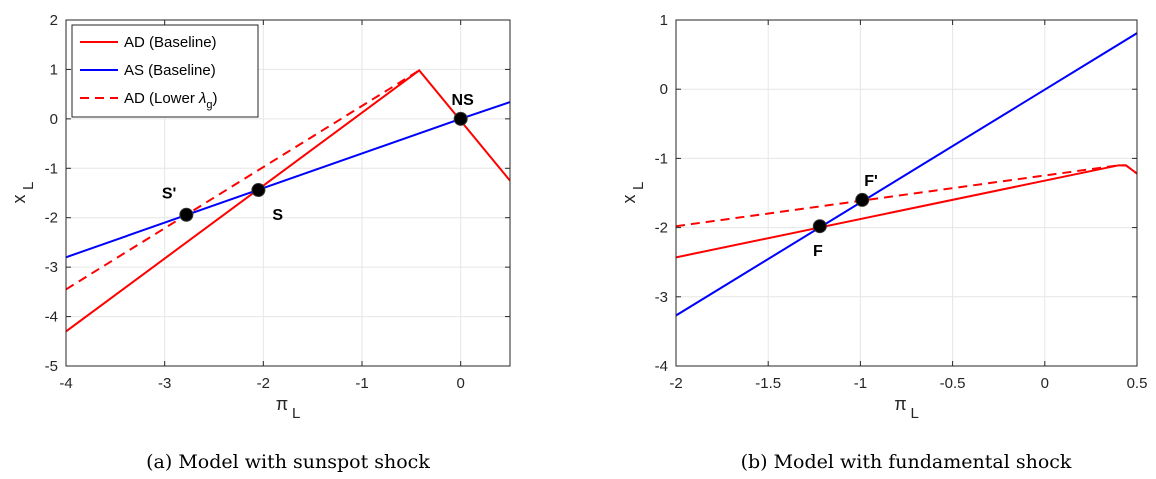 The width and height of the screenshot is (1156, 479). I want to click on legend: AD (Baseline) AS (Baseline) AD (Lower λg), so click(165, 71).